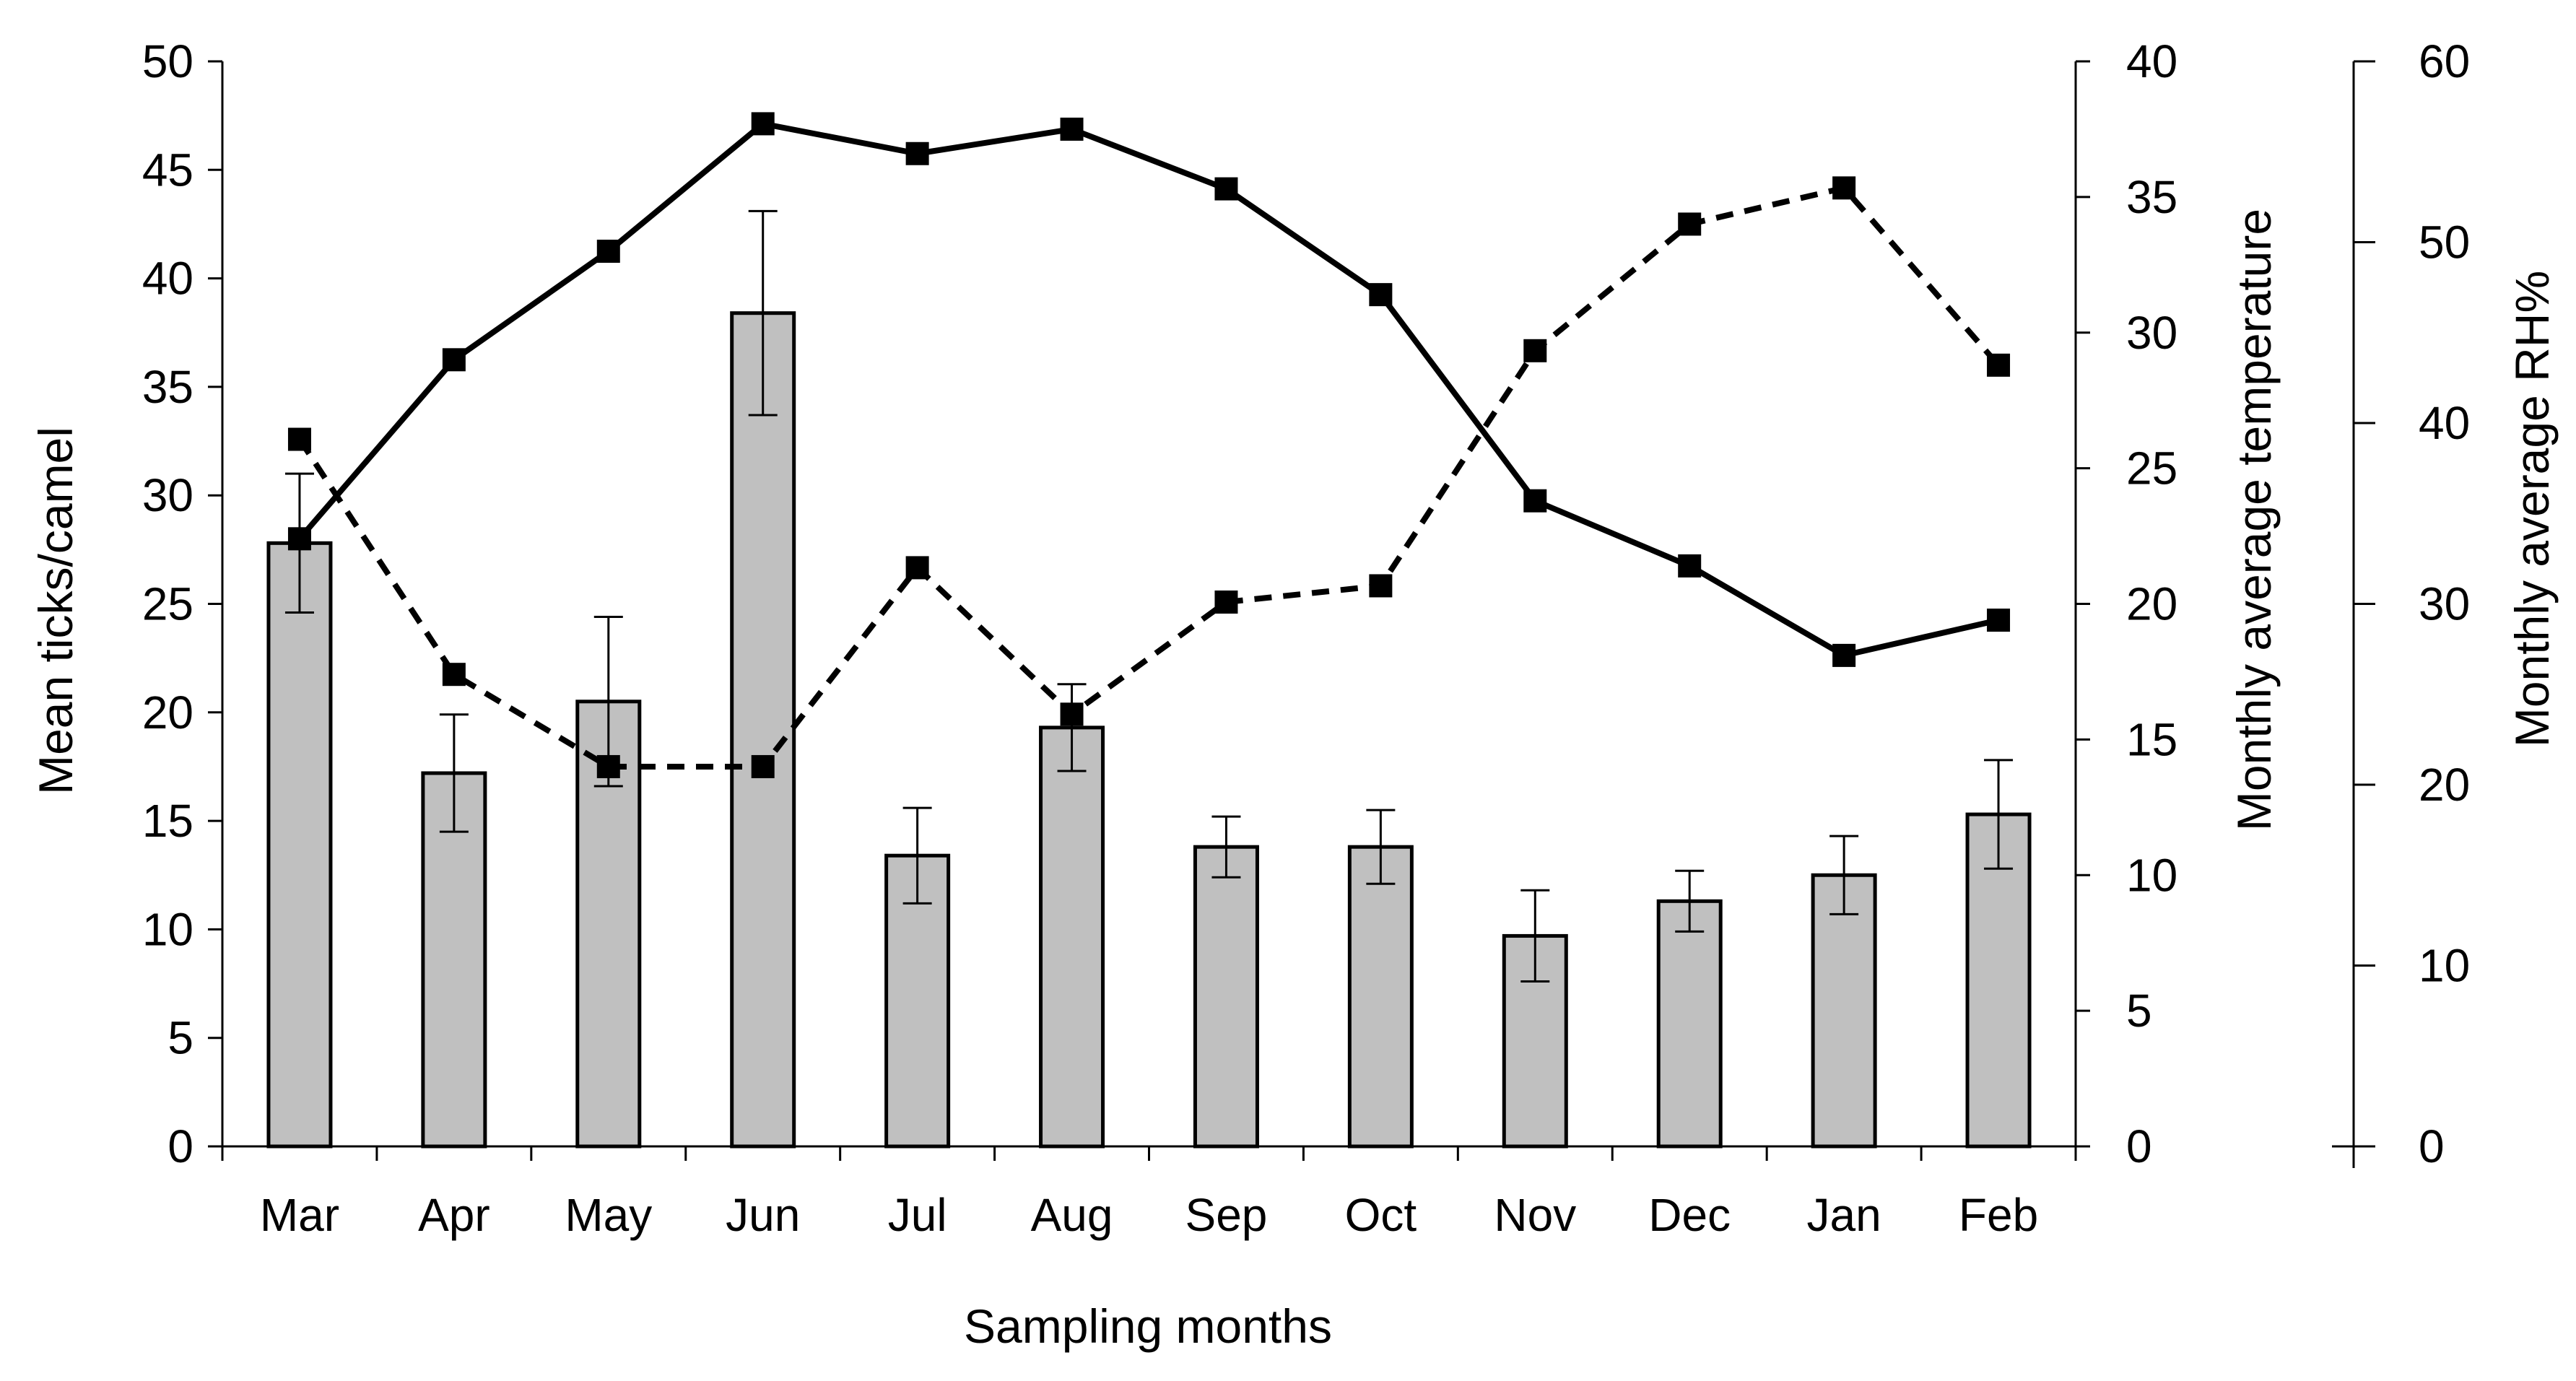  Describe the element at coordinates (1226, 1215) in the screenshot. I see `x-tick-label: Sep` at that location.